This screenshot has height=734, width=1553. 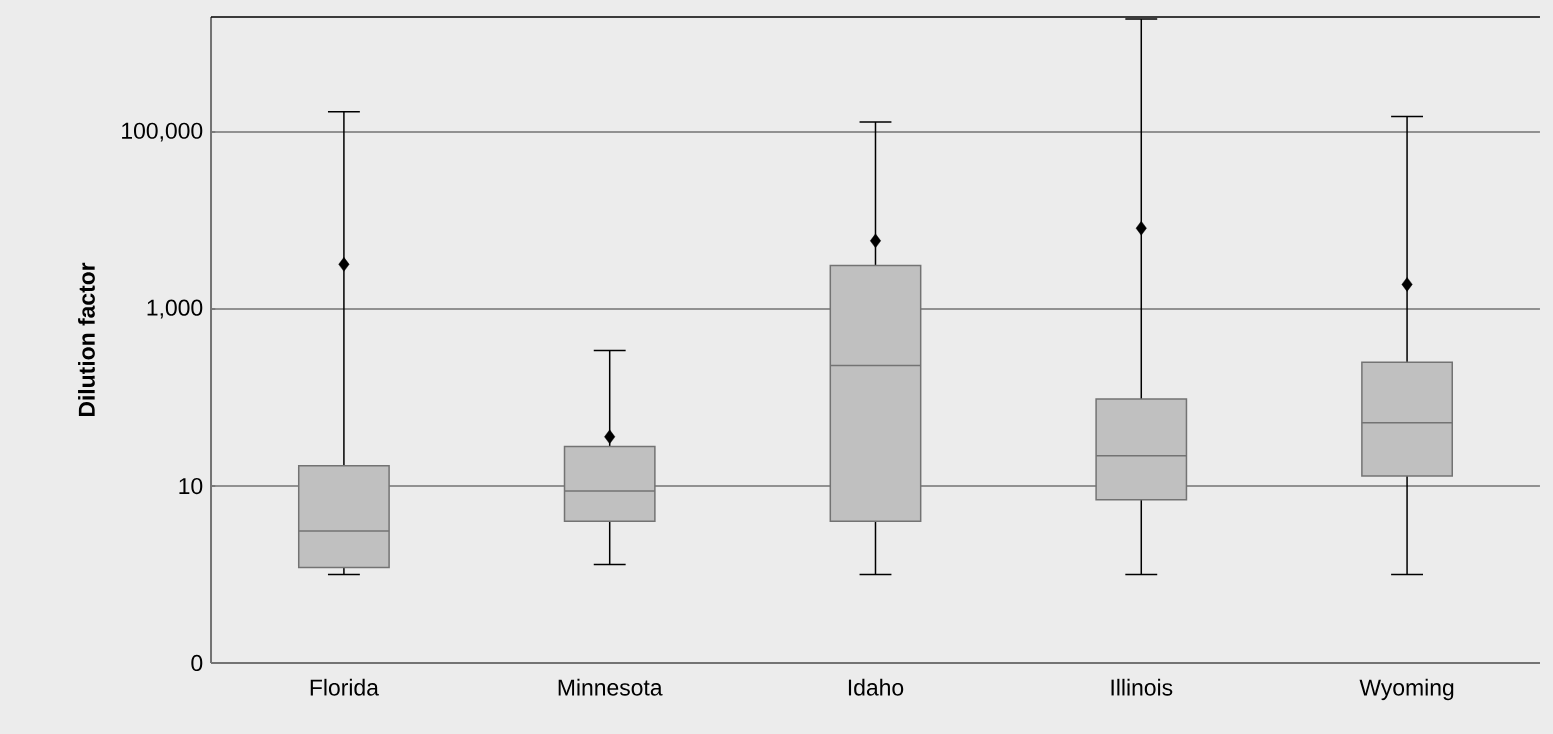 What do you see at coordinates (175, 309) in the screenshot?
I see `y-tick-label: 1,000` at bounding box center [175, 309].